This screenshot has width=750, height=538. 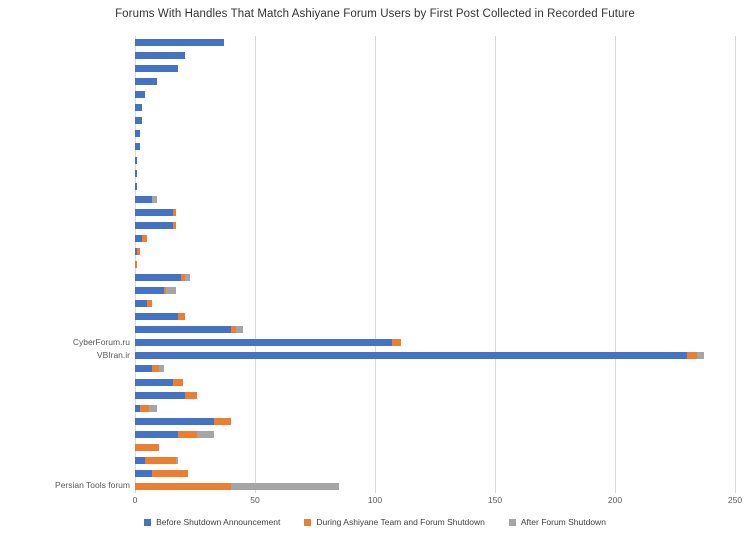 What do you see at coordinates (437, 501) in the screenshot?
I see `x-axis: 0 50 100 150 200 250` at bounding box center [437, 501].